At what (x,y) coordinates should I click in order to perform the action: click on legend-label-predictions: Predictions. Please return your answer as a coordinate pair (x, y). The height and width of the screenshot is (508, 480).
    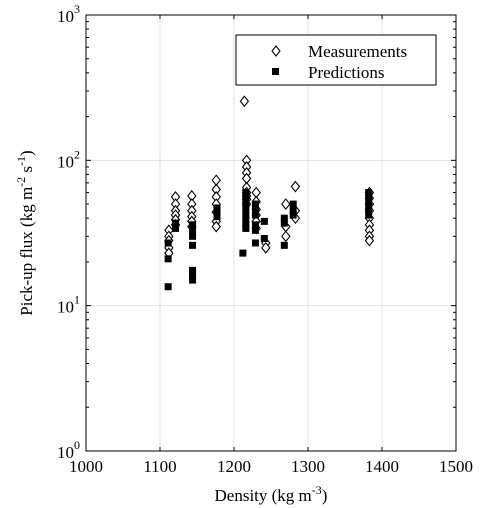
    Looking at the image, I should click on (346, 72).